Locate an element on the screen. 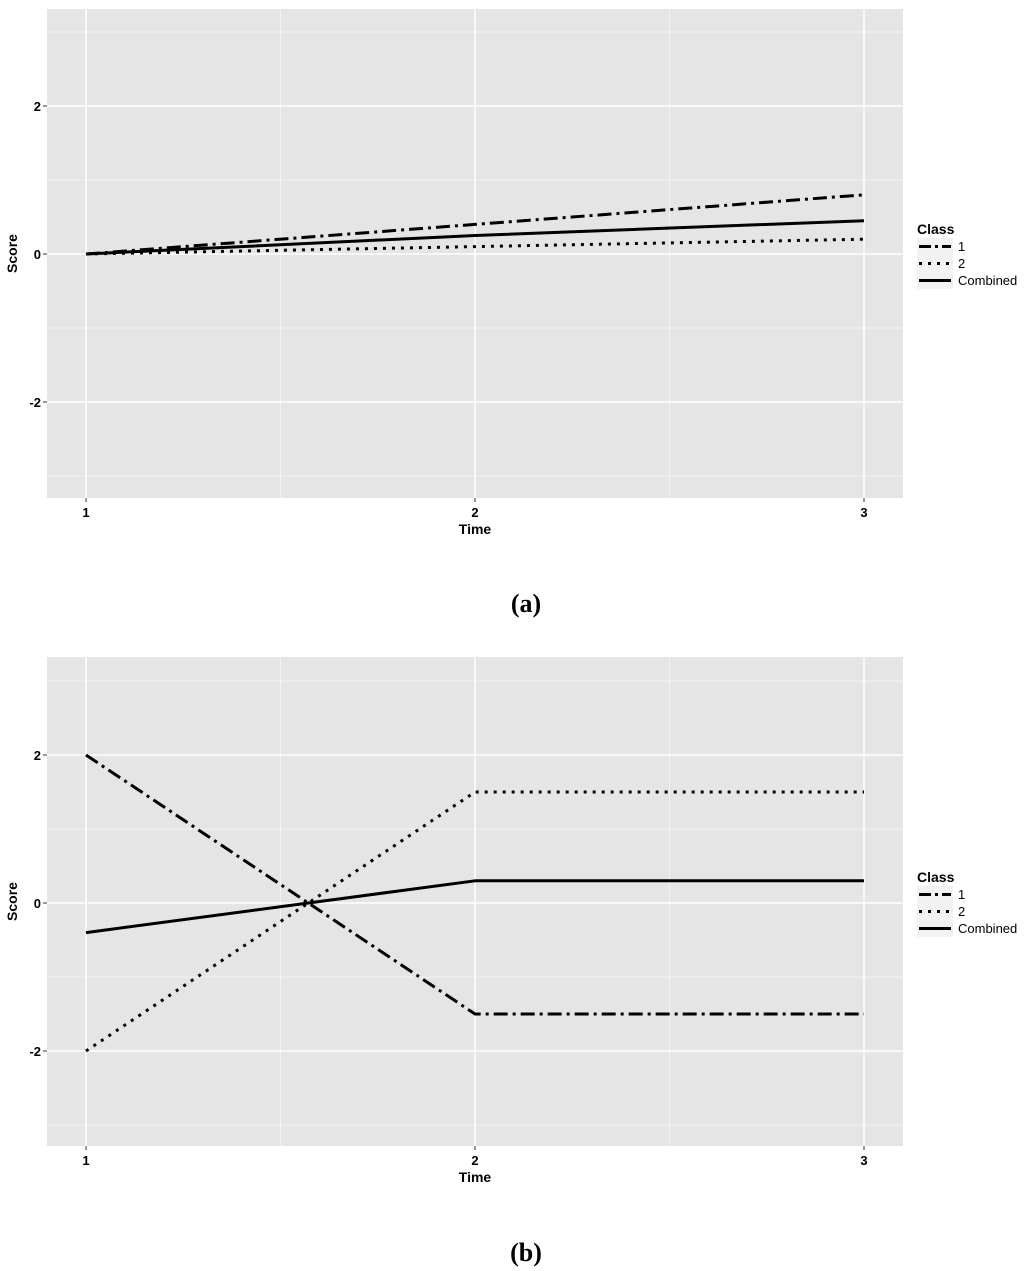  chart-a-x-tick-label-1: 1 is located at coordinates (85, 512).